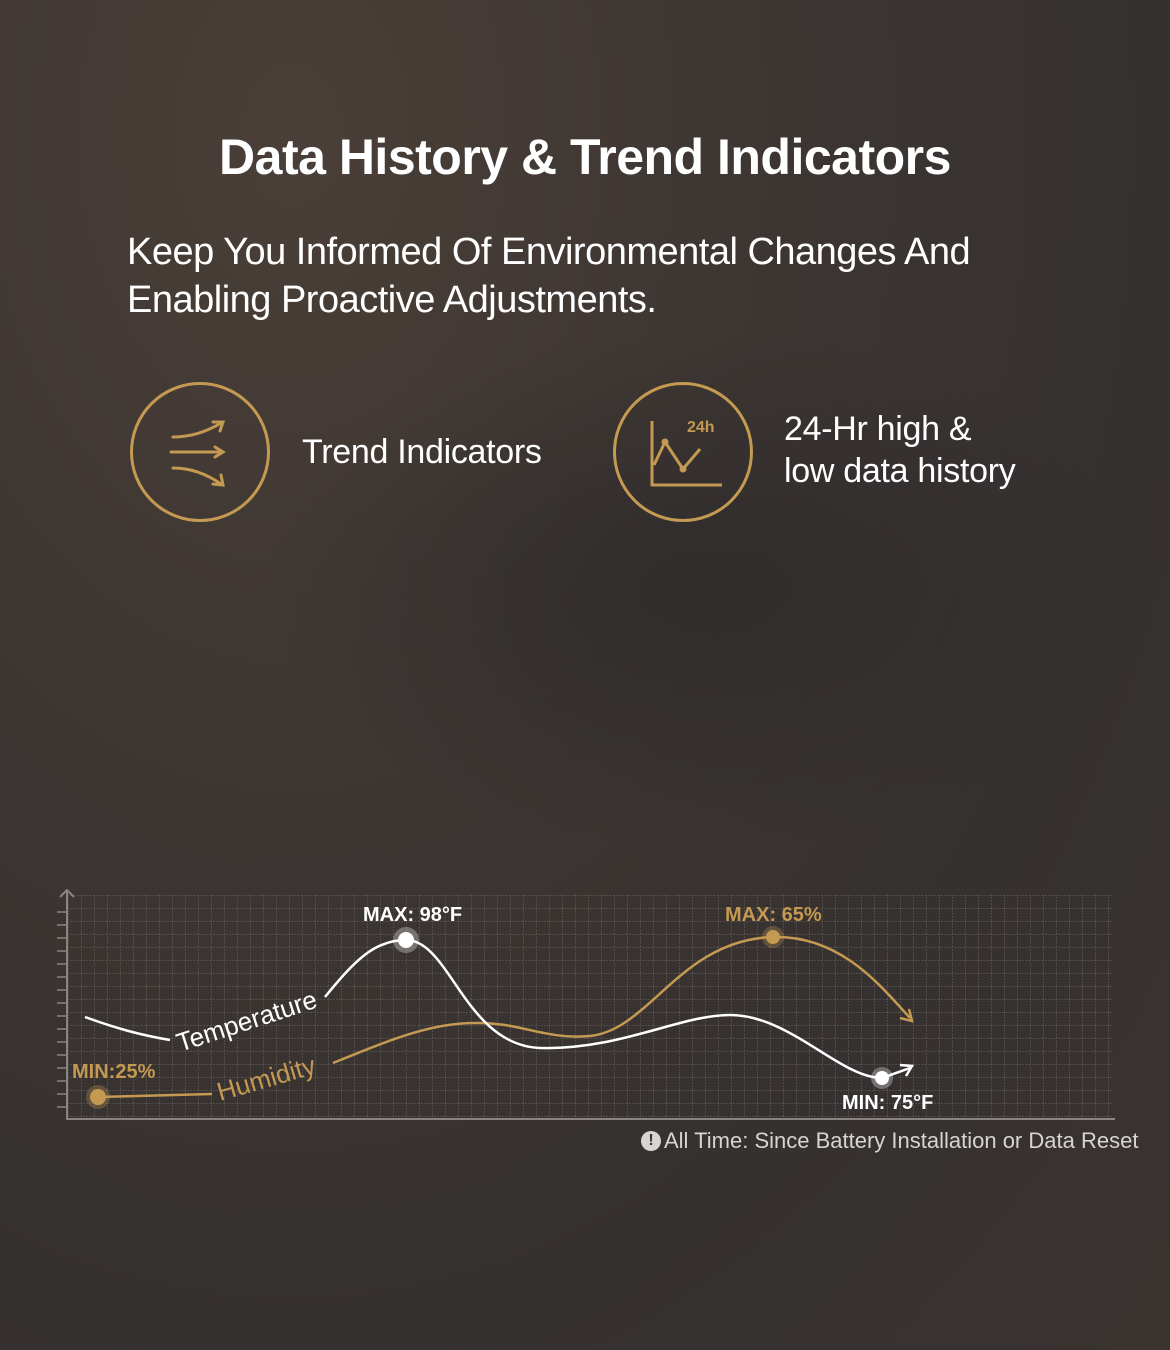 The image size is (1170, 1350). Describe the element at coordinates (422, 452) in the screenshot. I see `trend-indicators-label: Trend Indicators` at that location.